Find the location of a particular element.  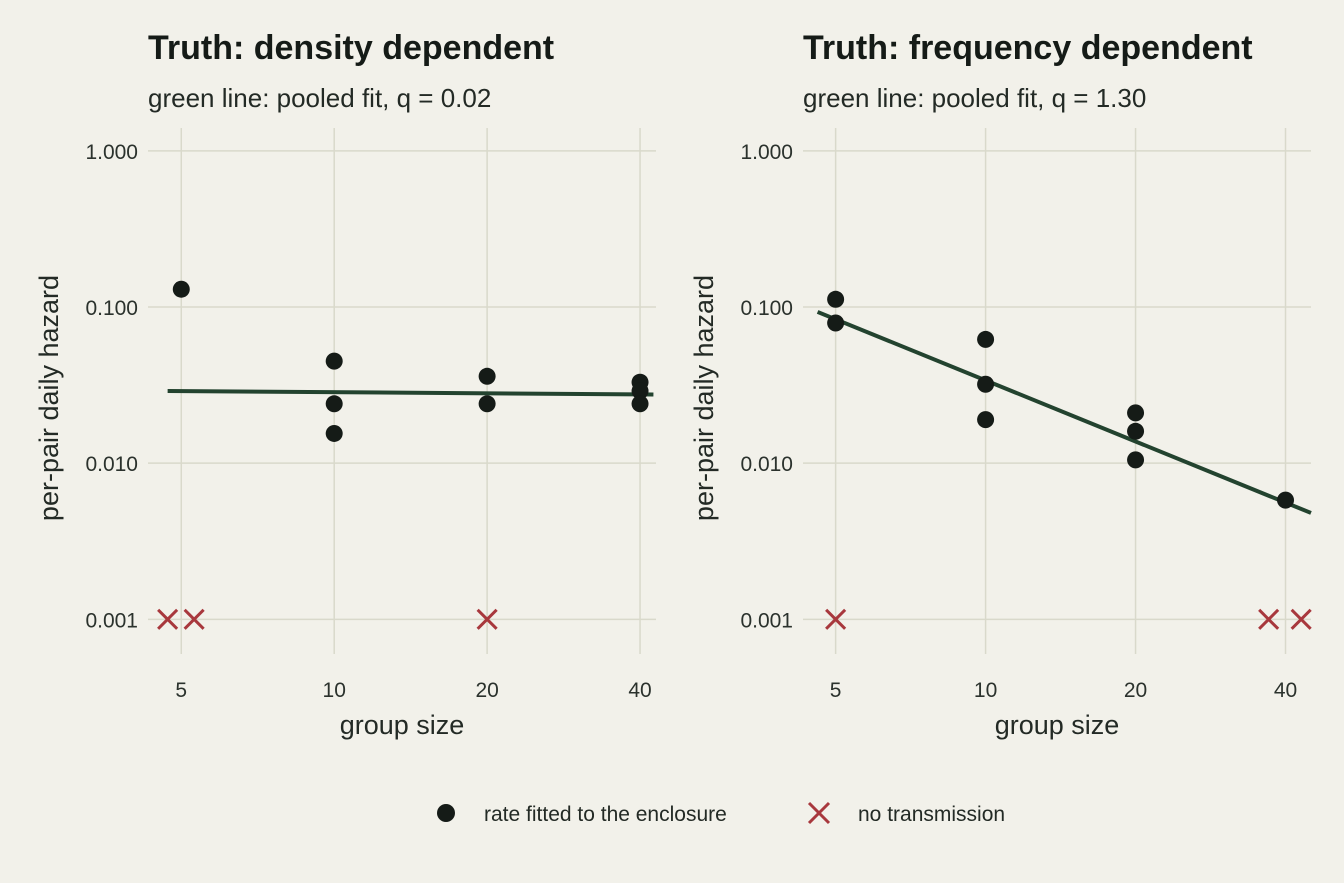

legend-cross-icon is located at coordinates (819, 813).